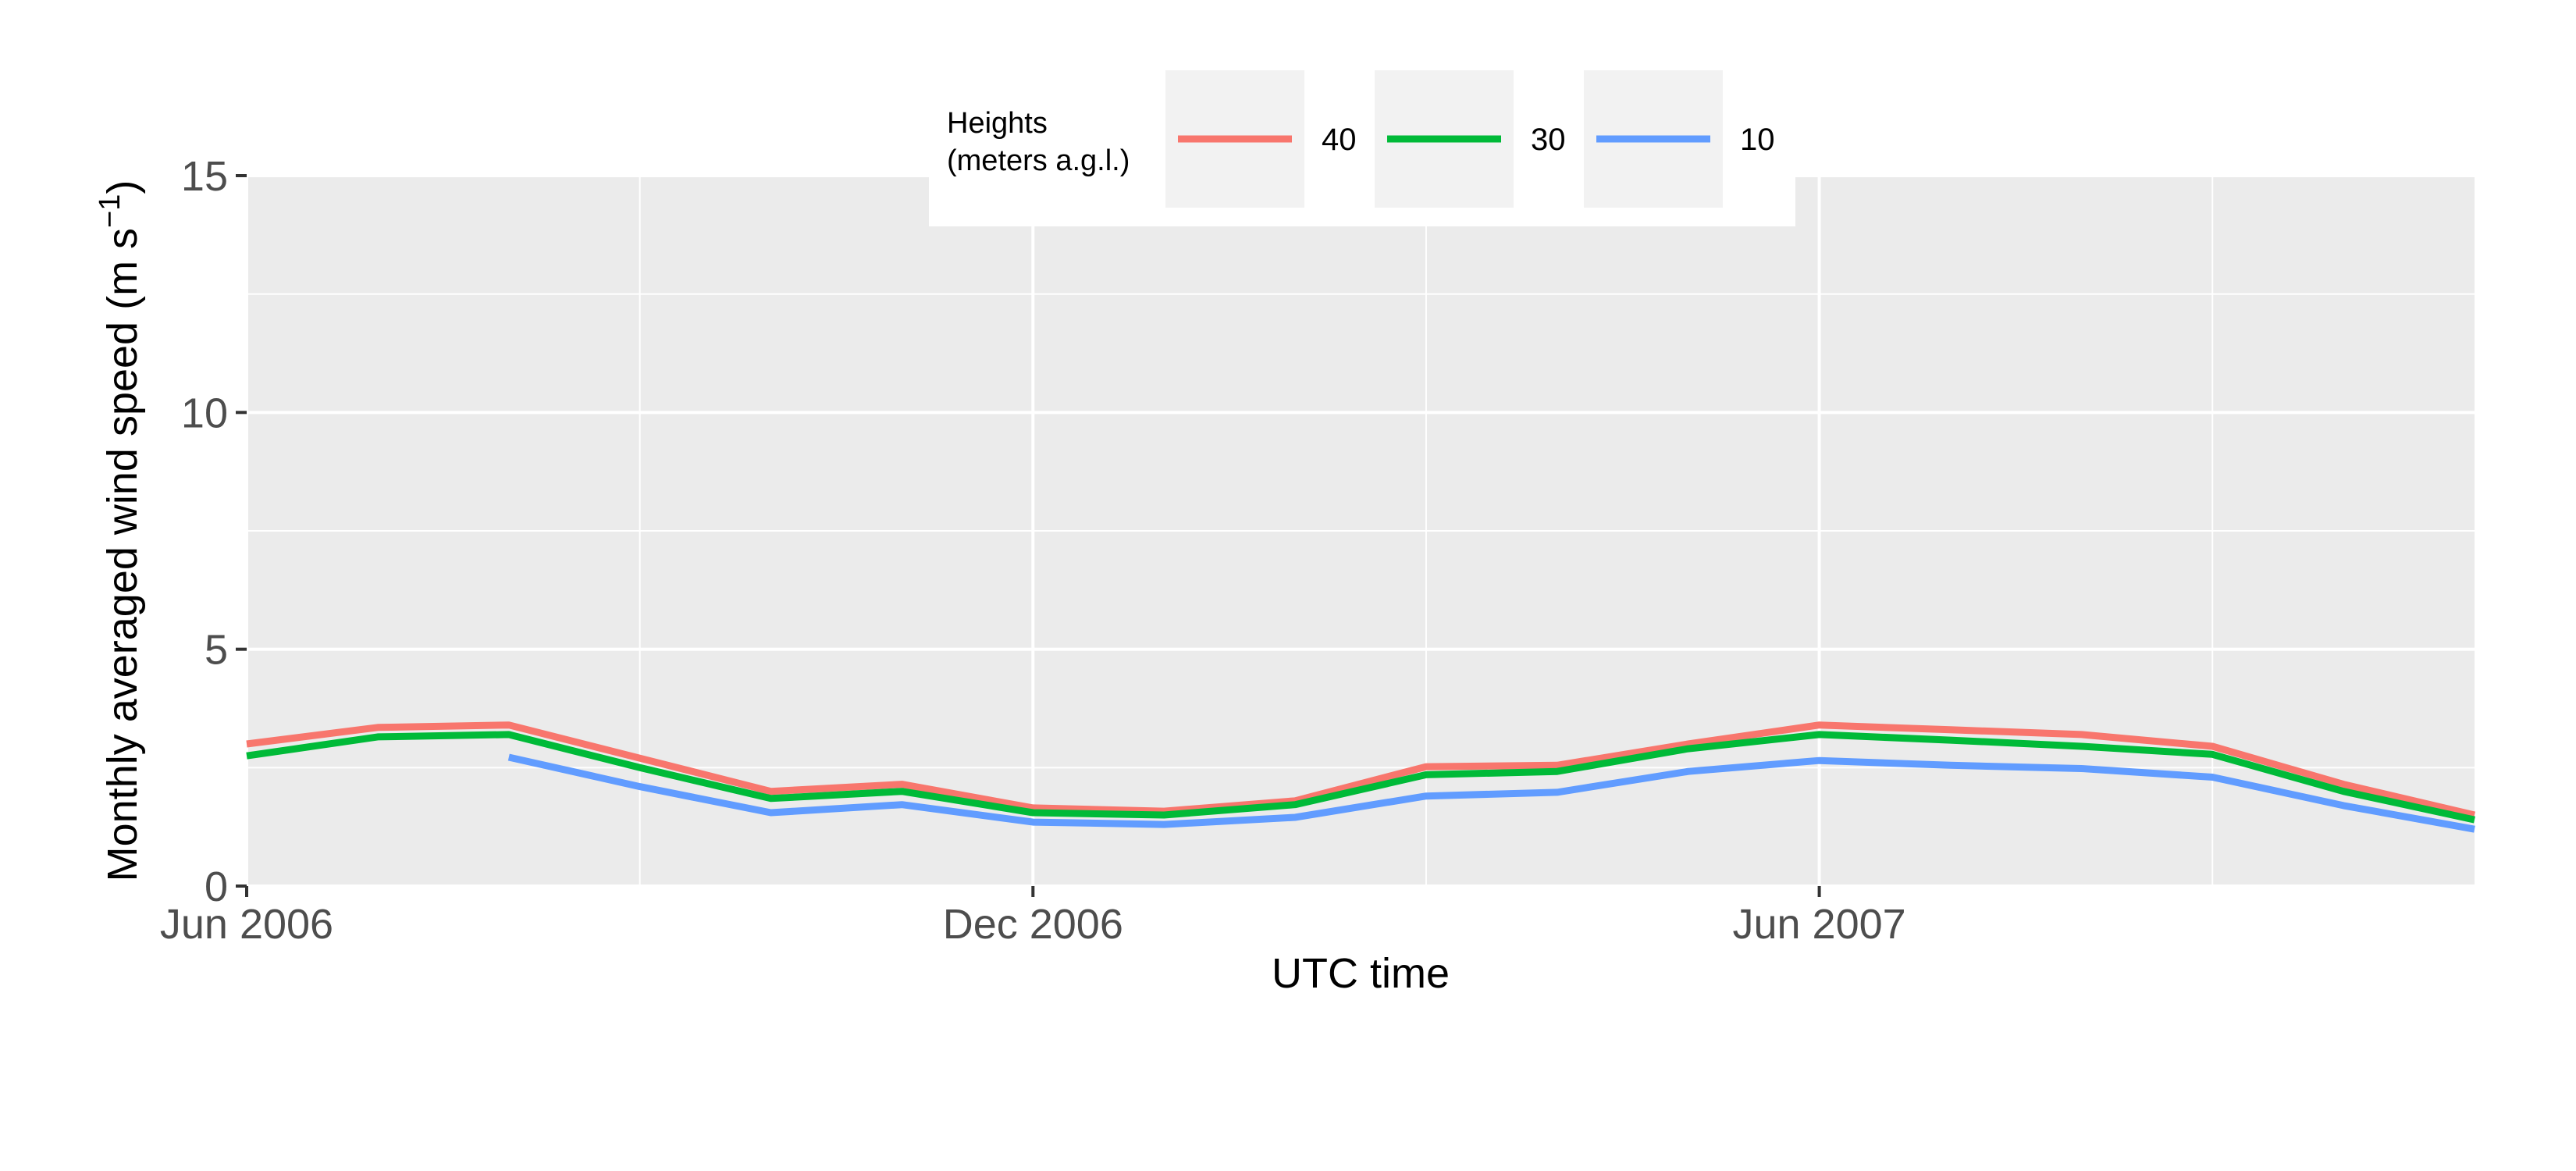  Describe the element at coordinates (110, 211) in the screenshot. I see `y-axis-title-superscript: −1` at that location.